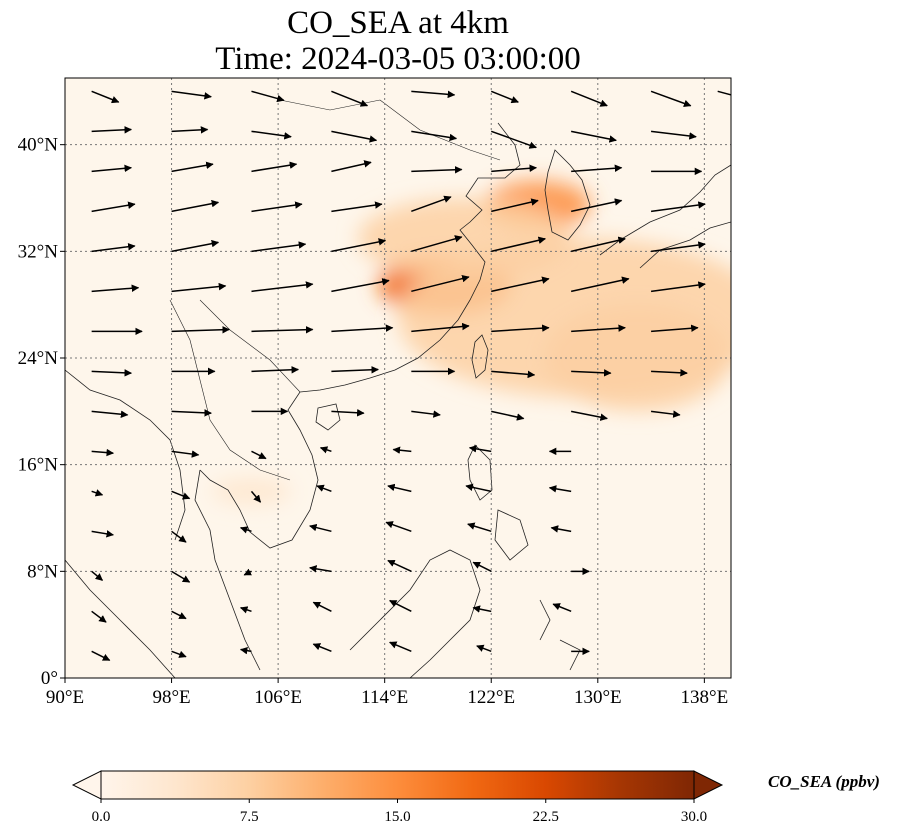  I want to click on x-tick-label: 114°E, so click(384, 697).